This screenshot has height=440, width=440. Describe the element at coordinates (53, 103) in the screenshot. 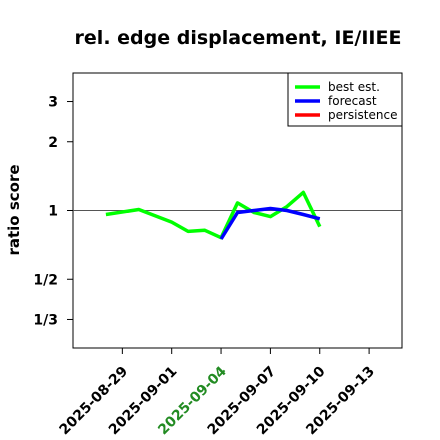

I see `y-tick-label: 3` at that location.